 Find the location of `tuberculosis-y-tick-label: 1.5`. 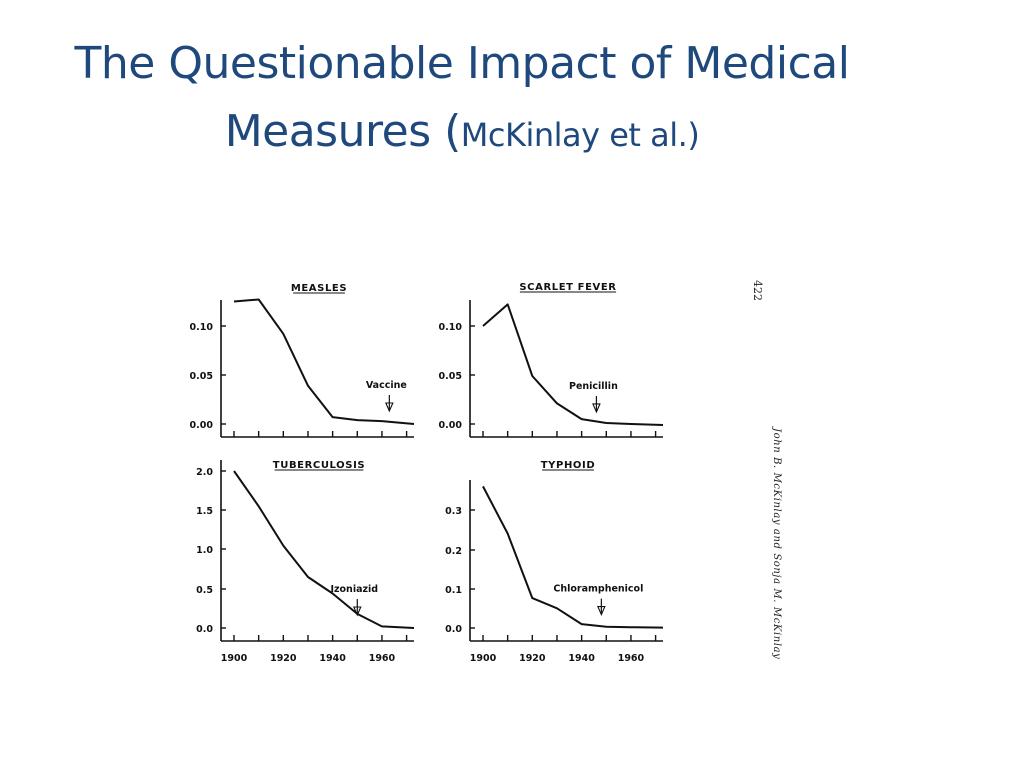

tuberculosis-y-tick-label: 1.5 is located at coordinates (204, 511).